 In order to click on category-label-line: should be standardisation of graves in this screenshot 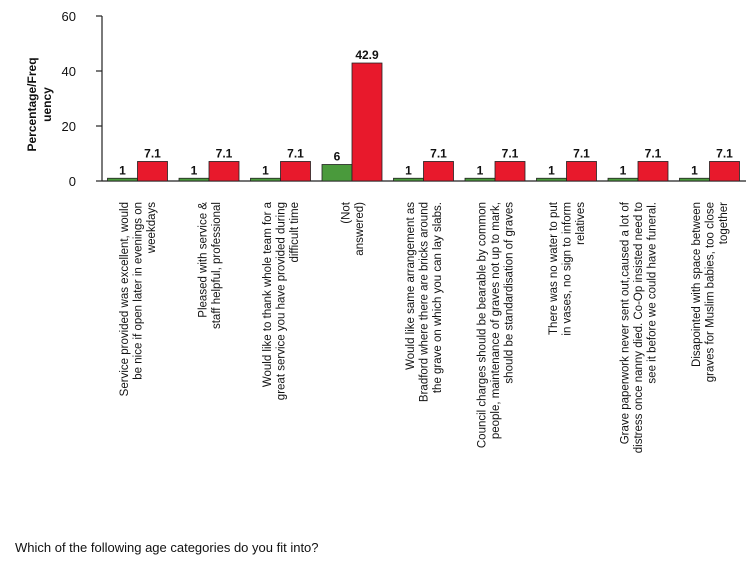, I will do `click(510, 293)`.